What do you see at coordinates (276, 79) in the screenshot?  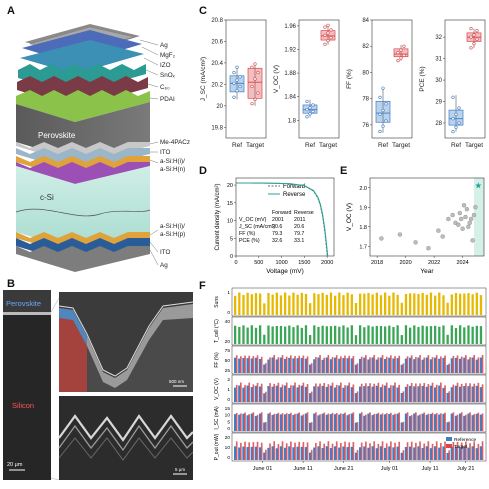 I see `y-axis-label: V_OC (V)` at bounding box center [276, 79].